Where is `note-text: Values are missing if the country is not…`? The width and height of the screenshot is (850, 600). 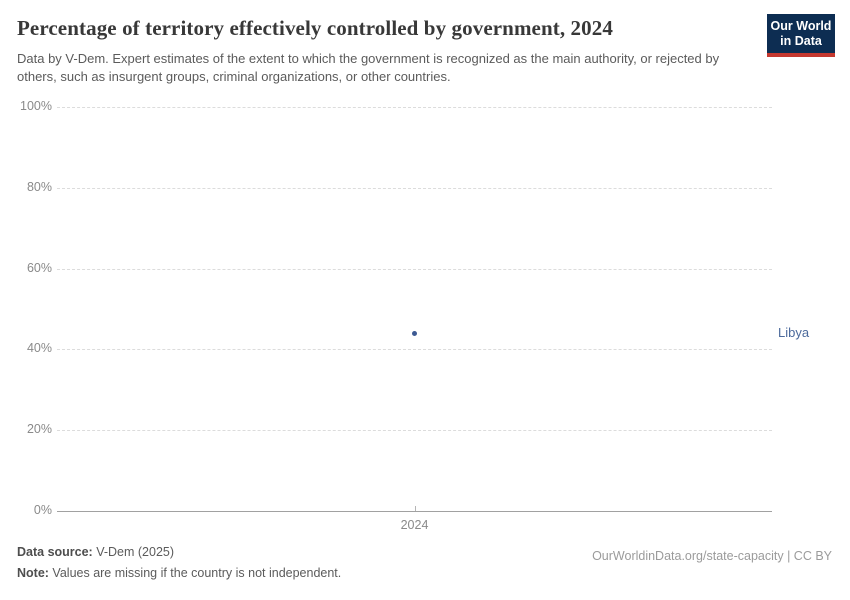 note-text: Values are missing if the country is not… is located at coordinates (195, 573).